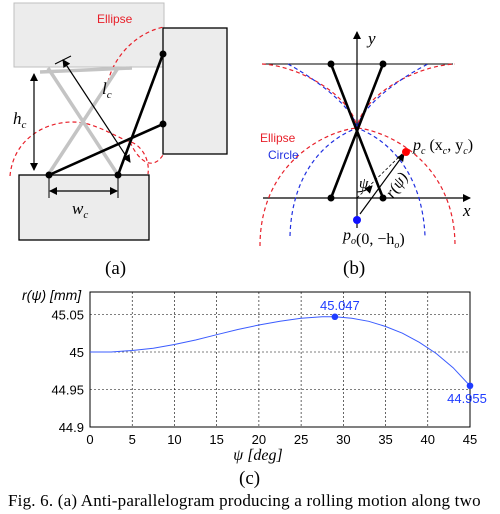 The image size is (500, 514). I want to click on x-tick-label: 40, so click(428, 439).